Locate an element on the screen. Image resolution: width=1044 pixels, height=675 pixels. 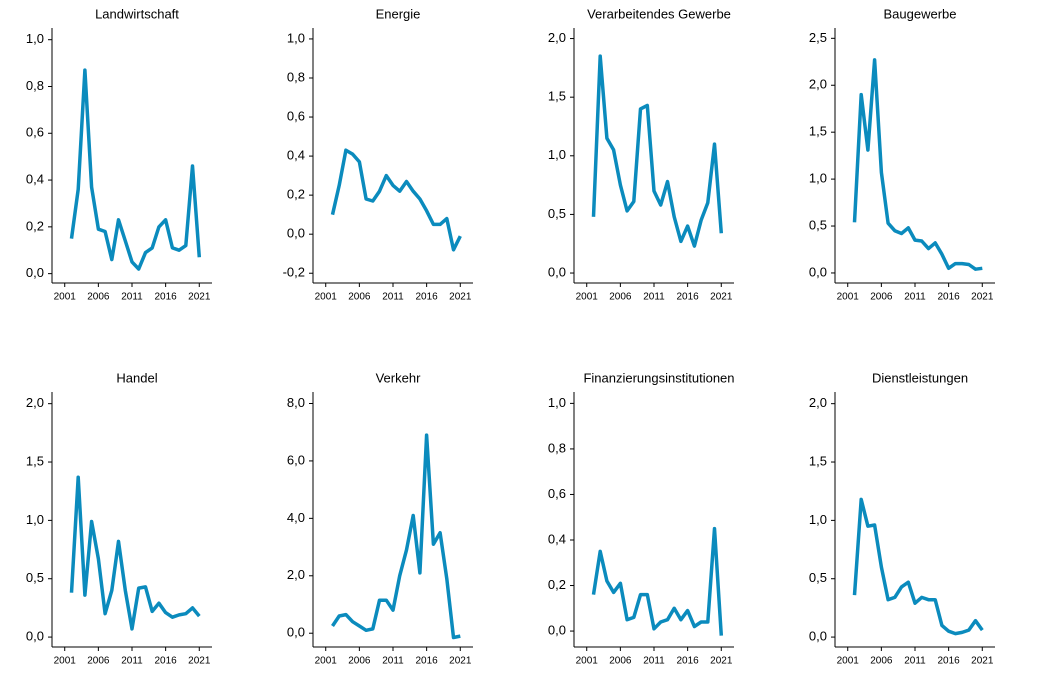
panel-title: Energie is located at coordinates (398, 13).